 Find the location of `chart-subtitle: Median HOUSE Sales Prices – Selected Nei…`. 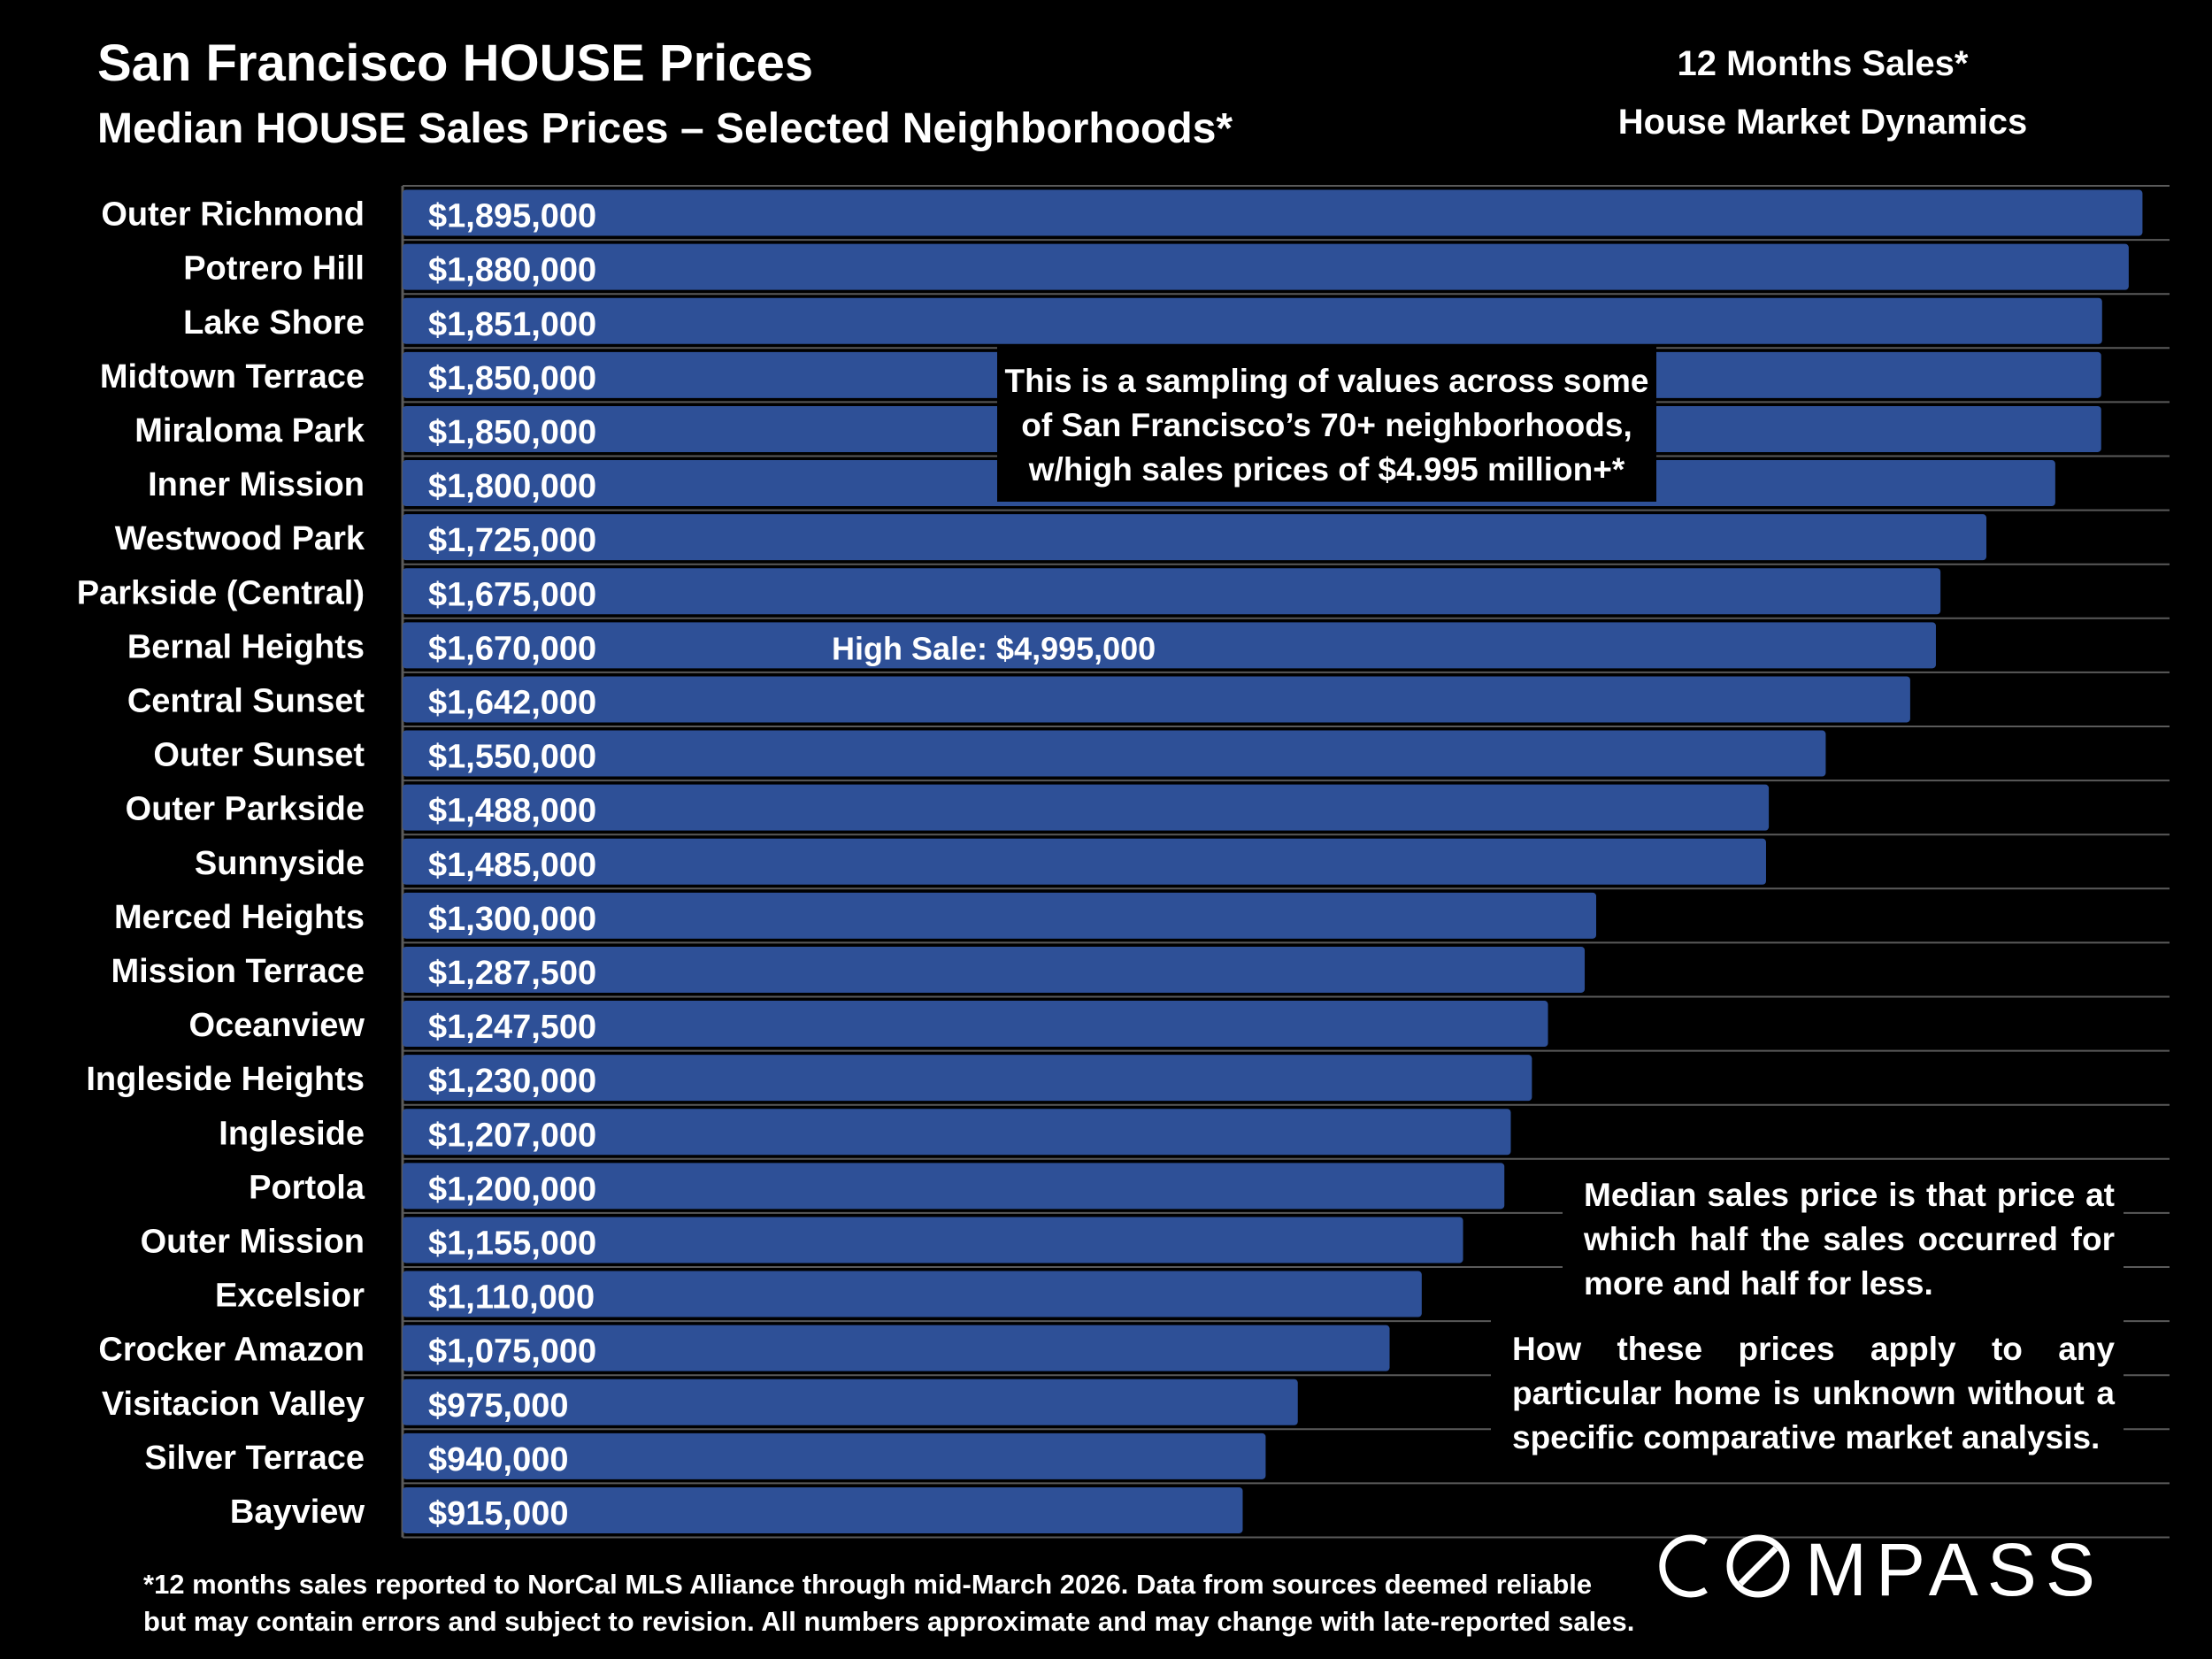

chart-subtitle: Median HOUSE Sales Prices – Selected Nei… is located at coordinates (665, 128).